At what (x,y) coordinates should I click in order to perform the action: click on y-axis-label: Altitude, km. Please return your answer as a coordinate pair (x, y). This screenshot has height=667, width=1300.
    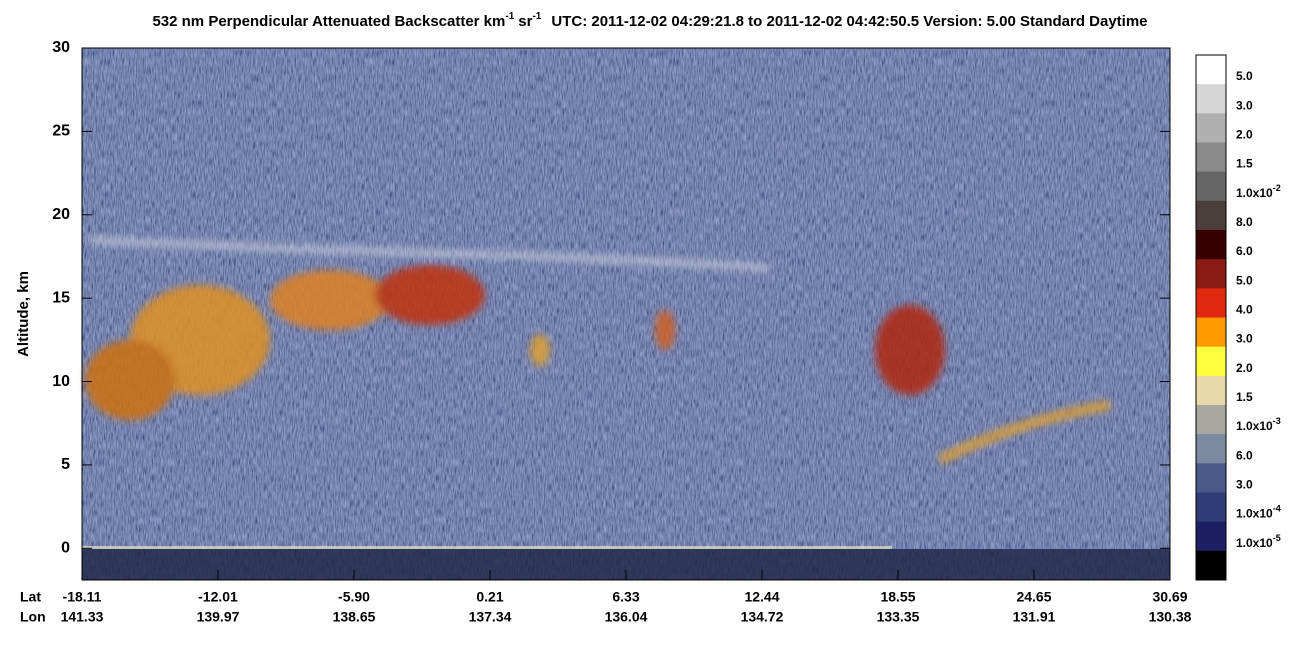
    Looking at the image, I should click on (23, 314).